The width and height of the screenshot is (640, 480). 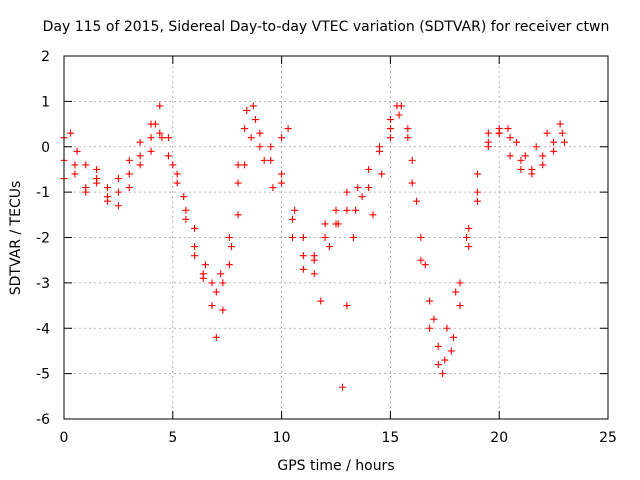 What do you see at coordinates (43, 375) in the screenshot?
I see `y-tick-label: -5` at bounding box center [43, 375].